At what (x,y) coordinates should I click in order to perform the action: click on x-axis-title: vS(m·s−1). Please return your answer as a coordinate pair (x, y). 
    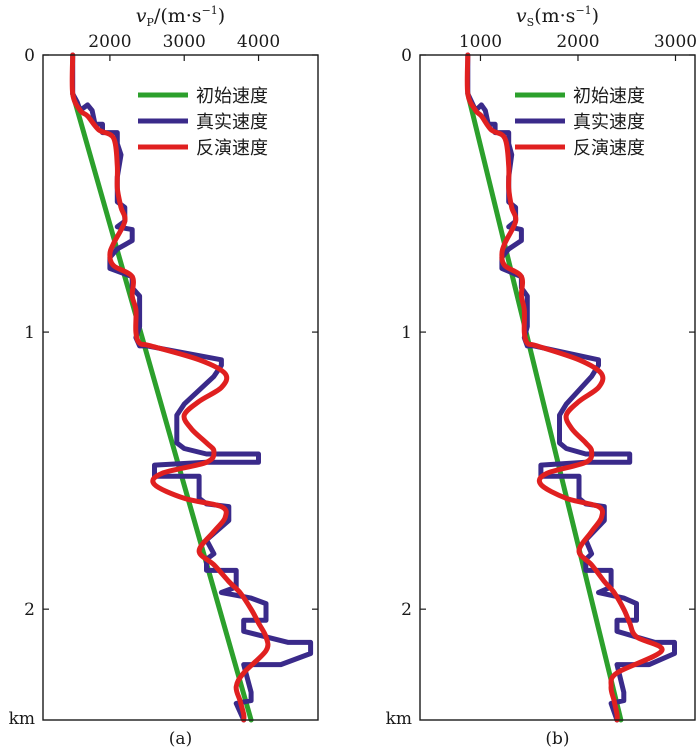
    Looking at the image, I should click on (557, 16).